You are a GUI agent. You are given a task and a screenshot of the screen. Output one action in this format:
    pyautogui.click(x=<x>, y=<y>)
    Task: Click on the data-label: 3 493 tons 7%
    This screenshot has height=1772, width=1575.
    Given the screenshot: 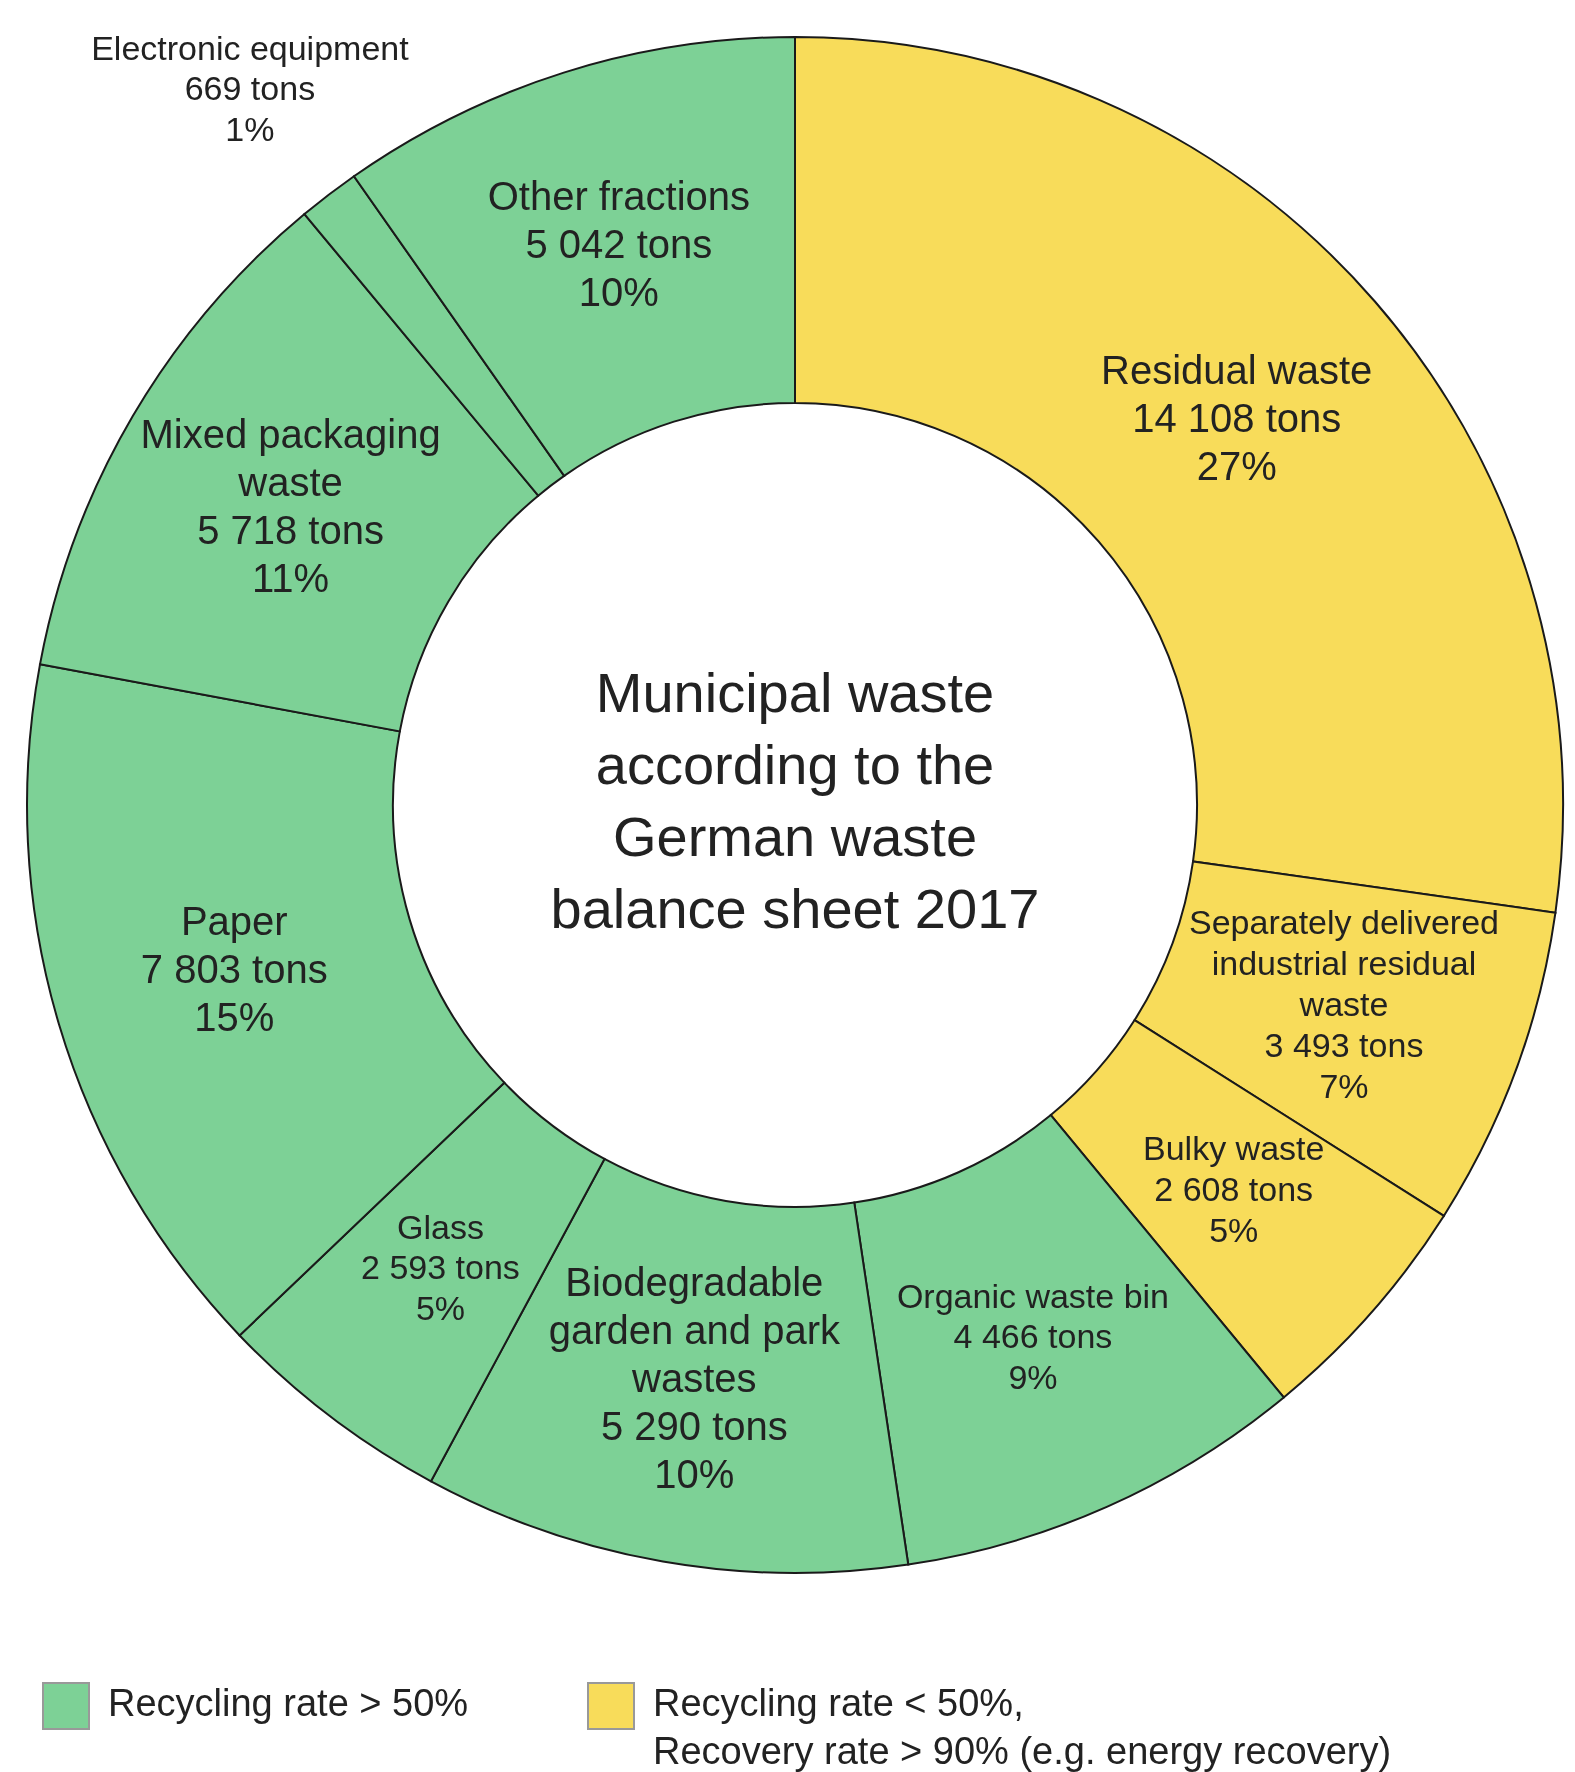 What is the action you would take?
    pyautogui.click(x=1344, y=1065)
    